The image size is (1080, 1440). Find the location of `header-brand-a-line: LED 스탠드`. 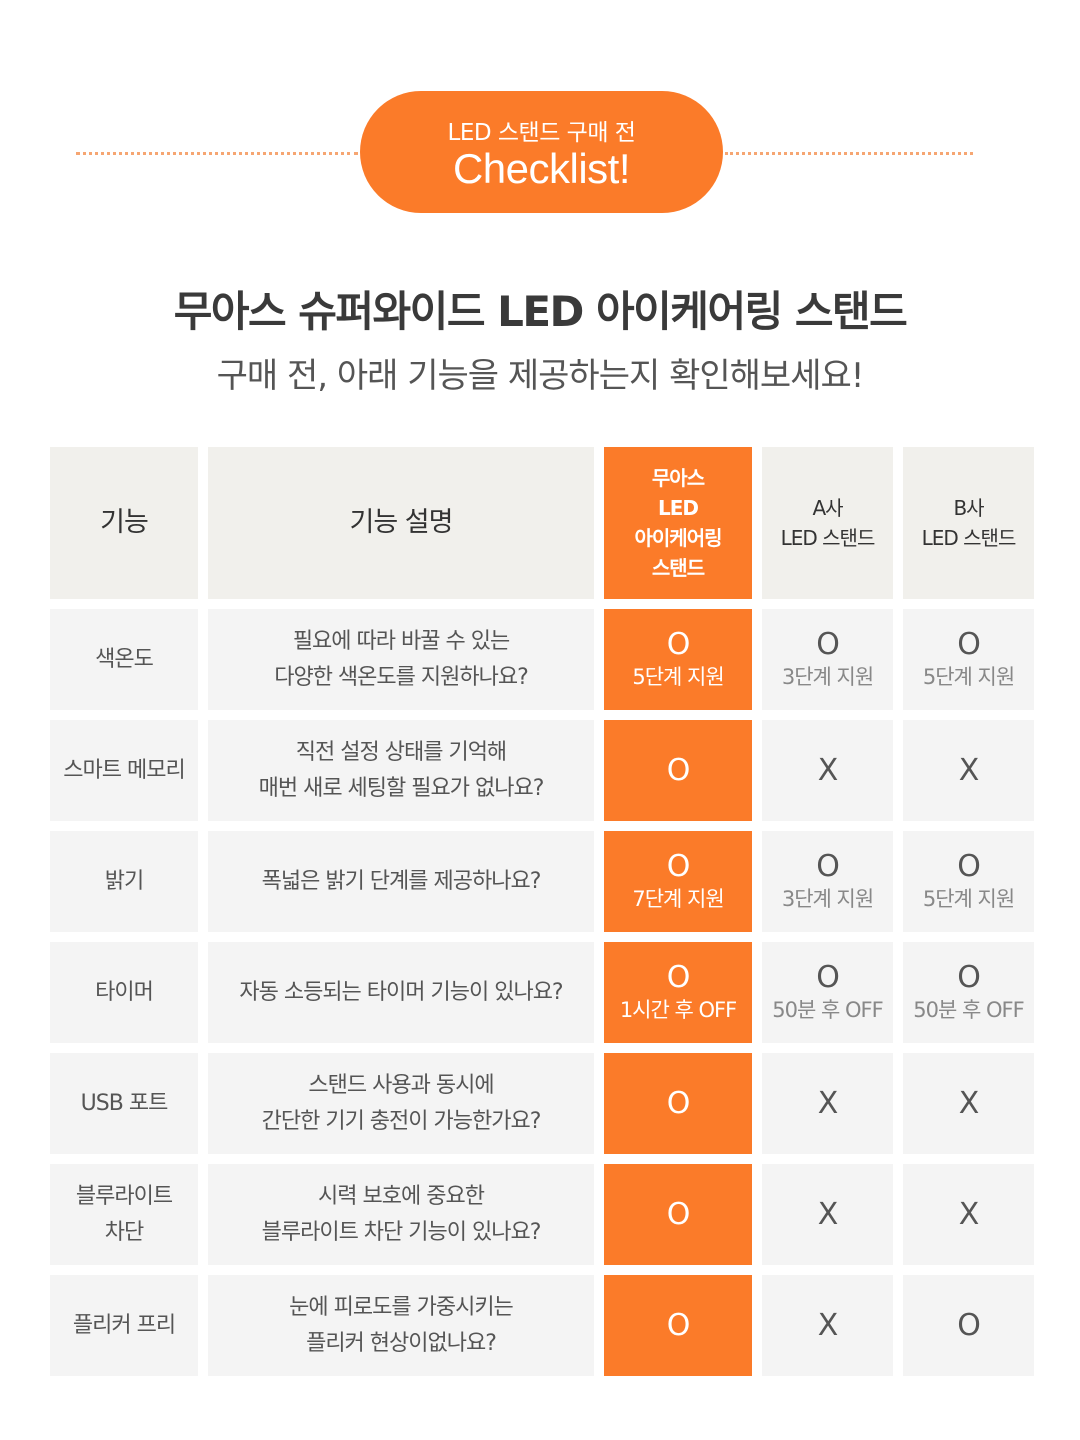

header-brand-a-line: LED 스탠드 is located at coordinates (828, 538).